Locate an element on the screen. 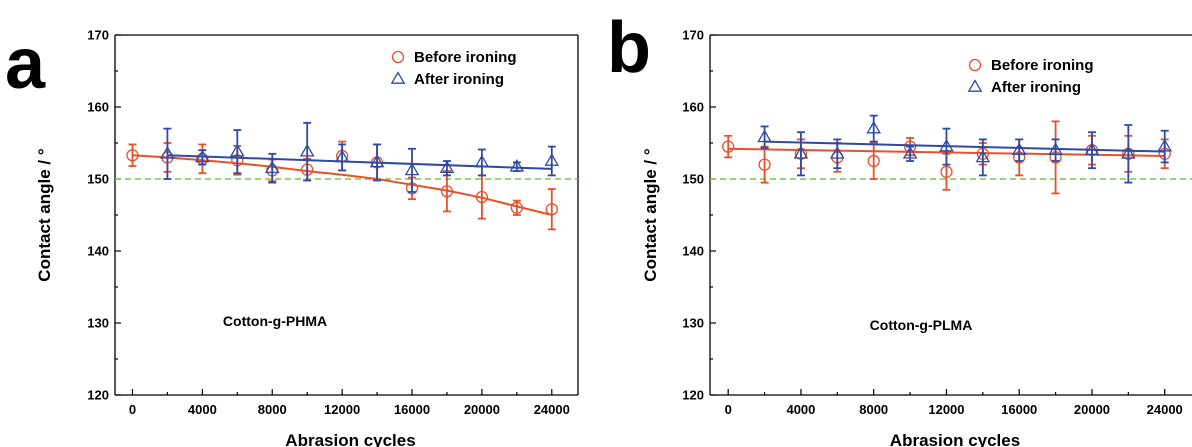 The height and width of the screenshot is (447, 1192). series-before-ironing: Before ironing is located at coordinates (946, 126).